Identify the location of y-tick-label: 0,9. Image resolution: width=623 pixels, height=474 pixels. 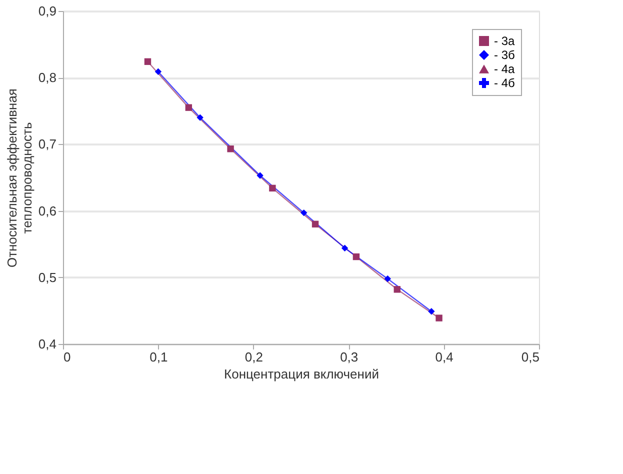
(47, 11).